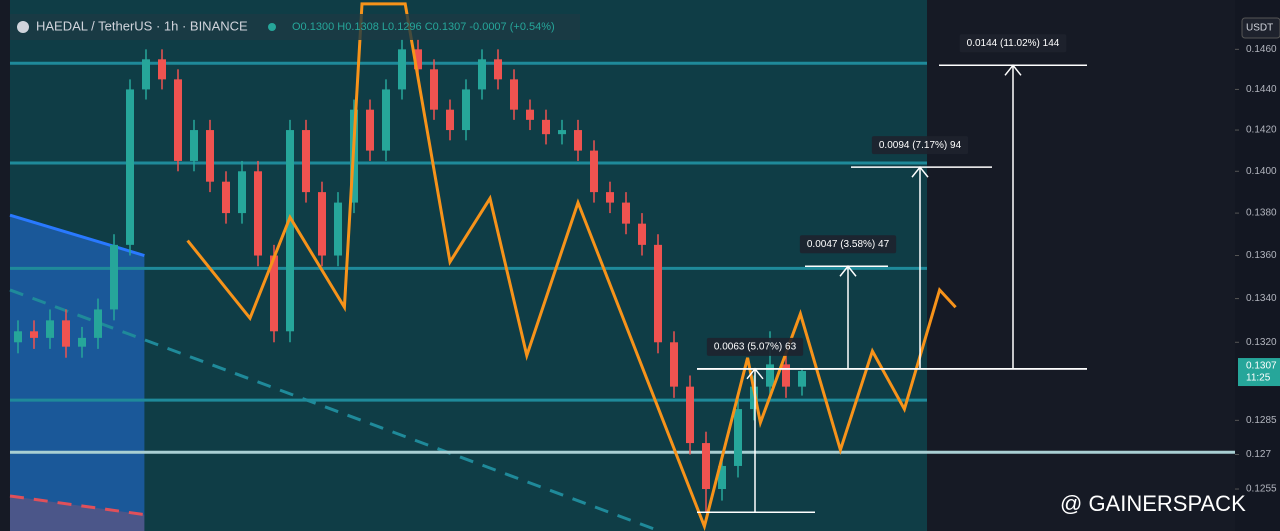 This screenshot has width=1280, height=531. I want to click on currency: USDT, so click(1259, 28).